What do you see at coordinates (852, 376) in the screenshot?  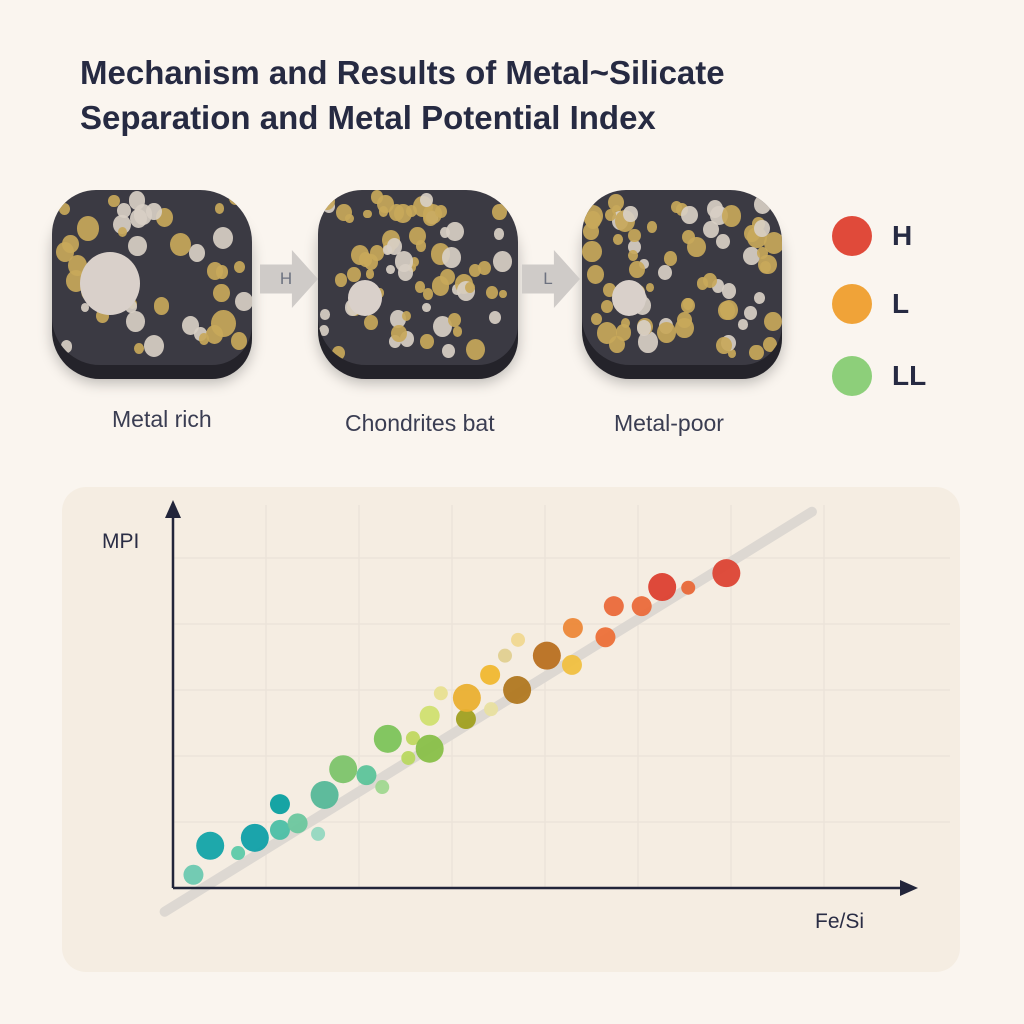 I see `legend-swatch-ll` at bounding box center [852, 376].